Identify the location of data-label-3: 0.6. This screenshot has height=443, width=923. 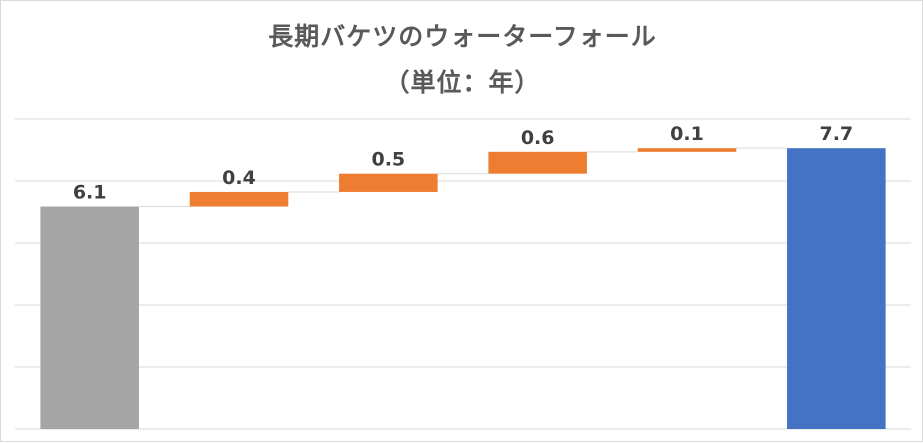
(538, 138).